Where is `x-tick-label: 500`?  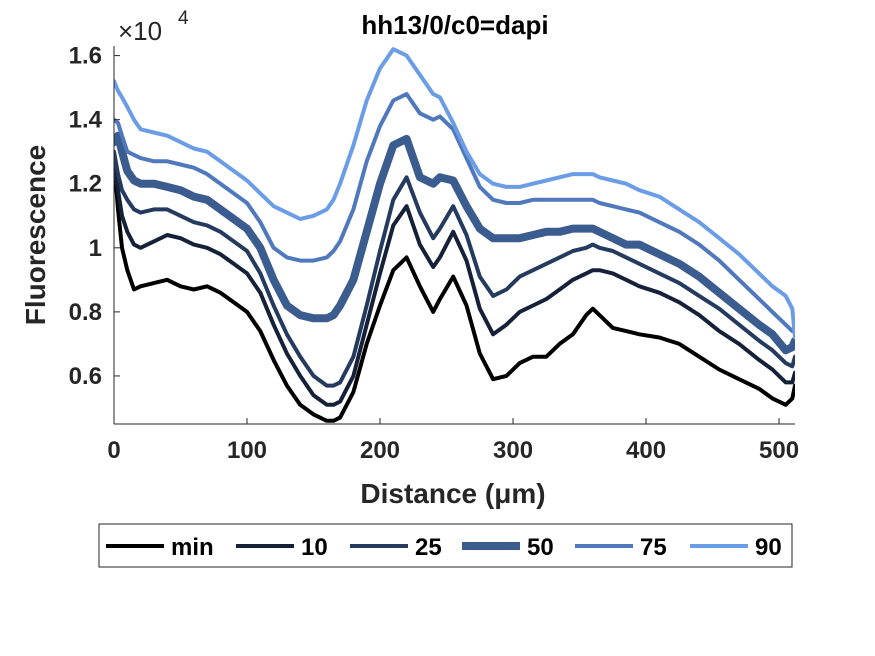 x-tick-label: 500 is located at coordinates (779, 450).